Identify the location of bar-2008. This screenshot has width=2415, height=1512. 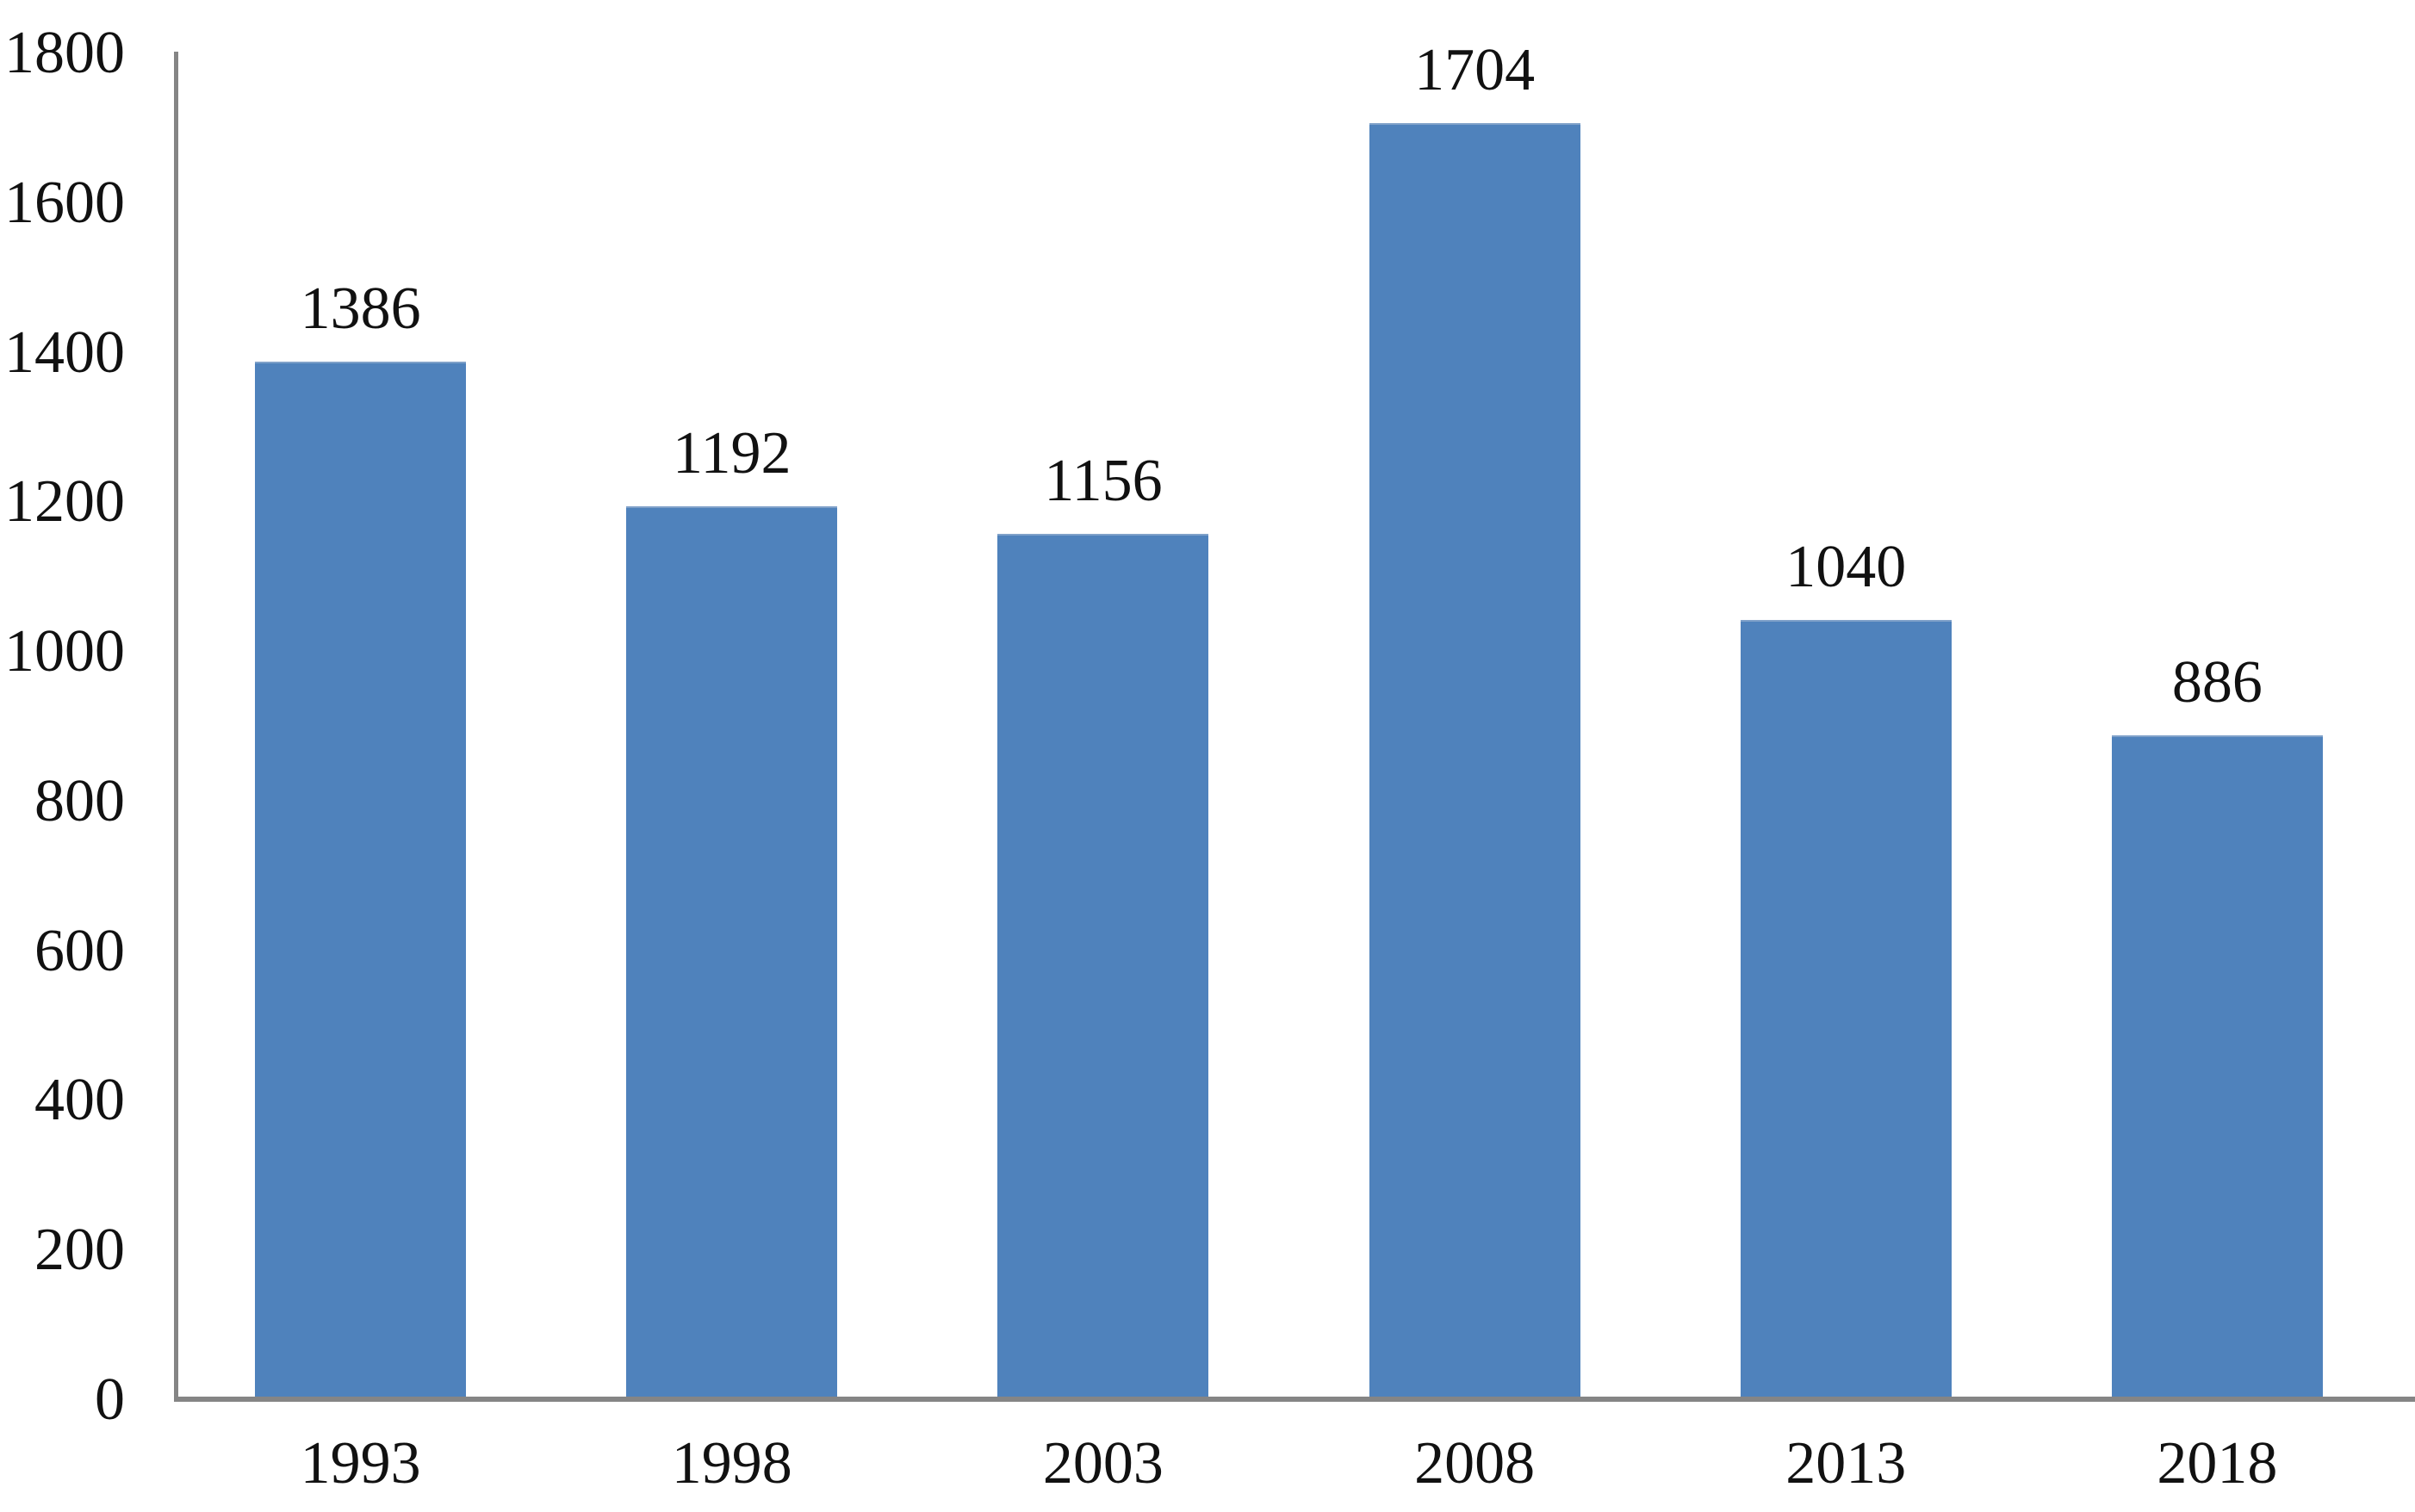
(1475, 762).